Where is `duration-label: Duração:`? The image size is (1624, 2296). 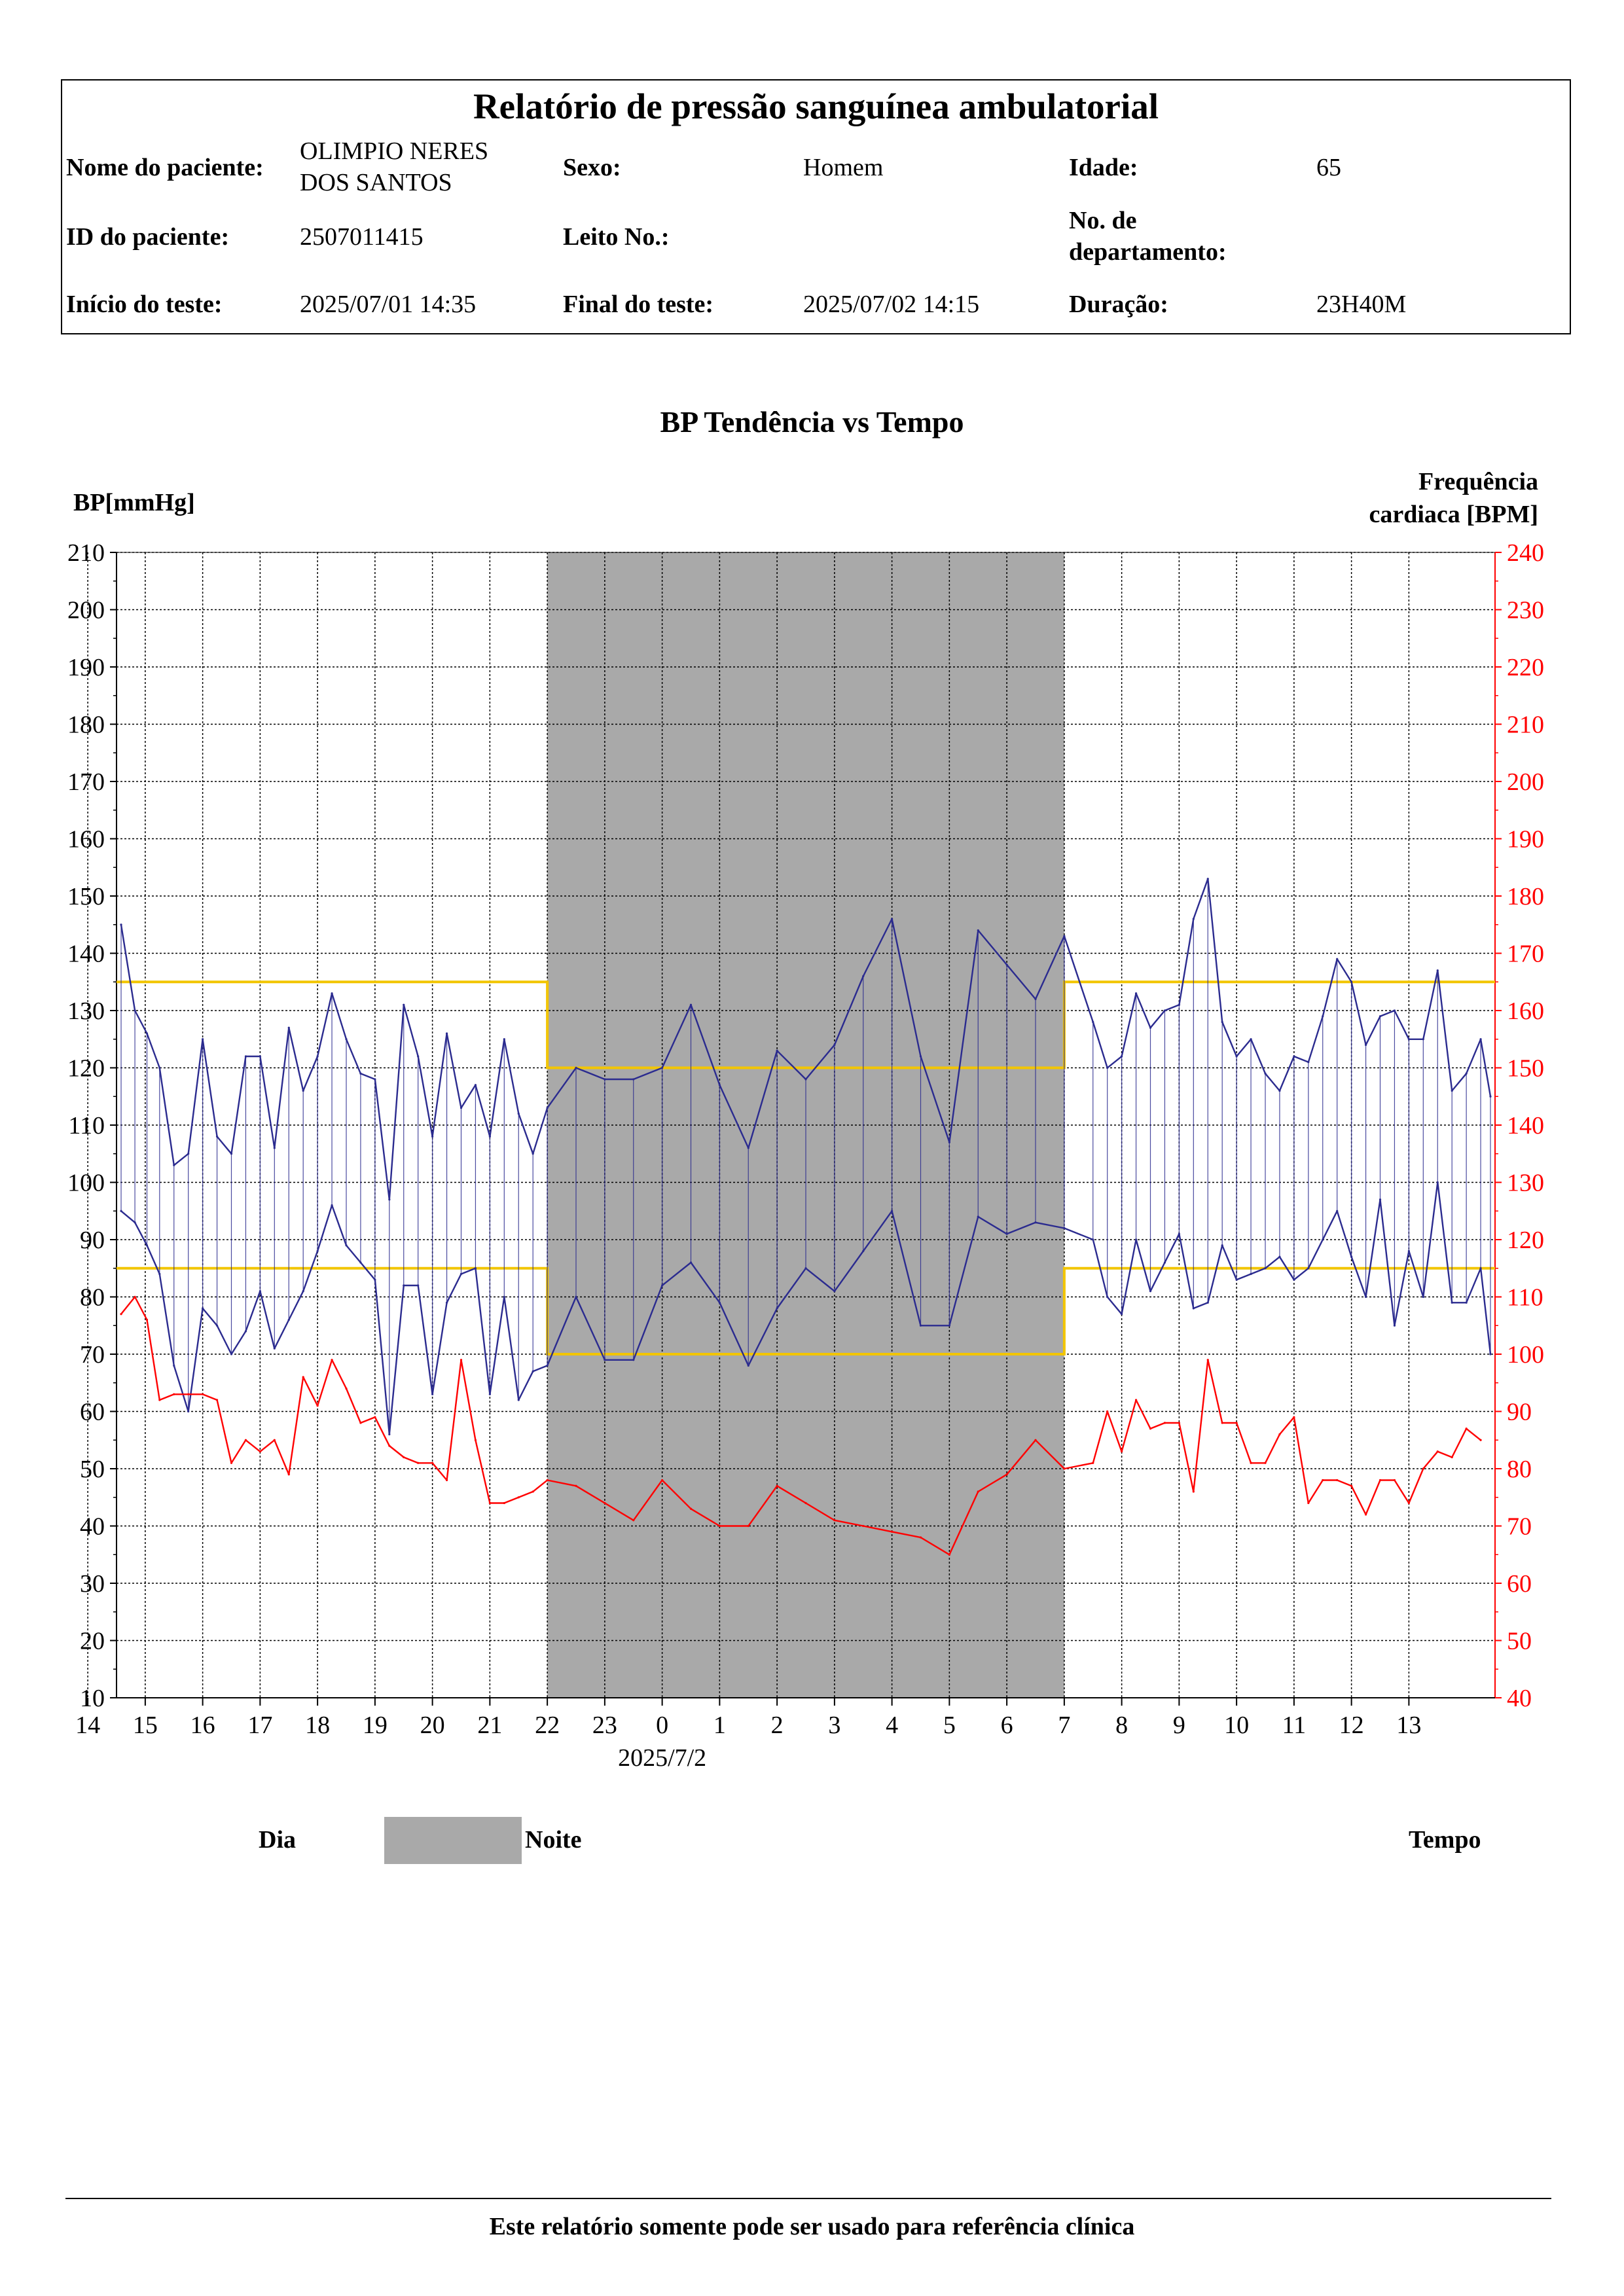
duration-label: Duração: is located at coordinates (1118, 304).